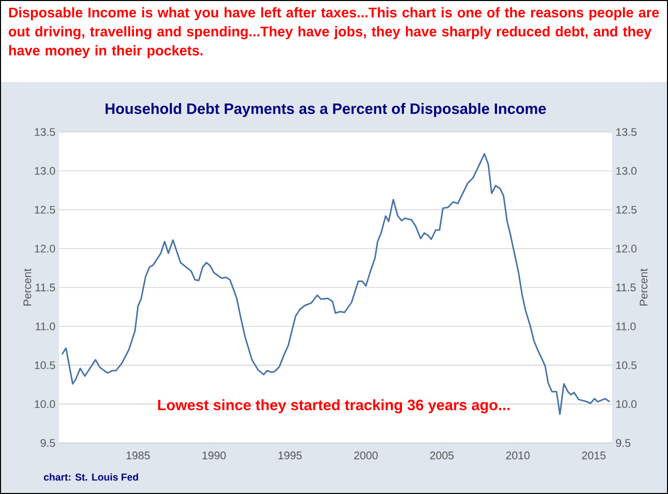 This screenshot has width=668, height=494. Describe the element at coordinates (626, 288) in the screenshot. I see `y2-tick-label: 11.5` at that location.